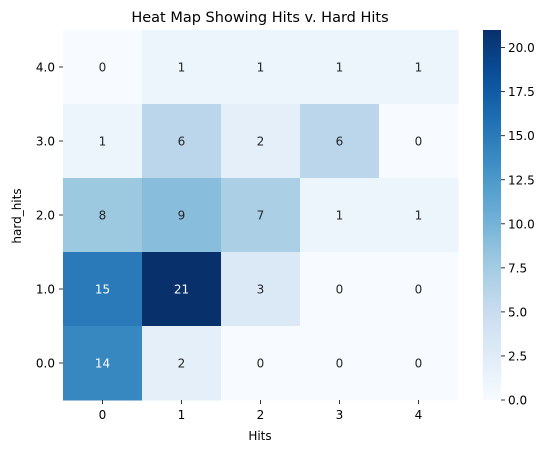  What do you see at coordinates (521, 224) in the screenshot?
I see `colorbar-tick-label: 10.0` at bounding box center [521, 224].